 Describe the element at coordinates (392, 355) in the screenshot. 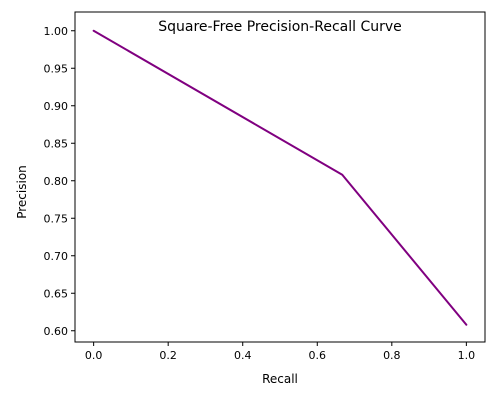

I see `x-tick-label: 0.8` at that location.